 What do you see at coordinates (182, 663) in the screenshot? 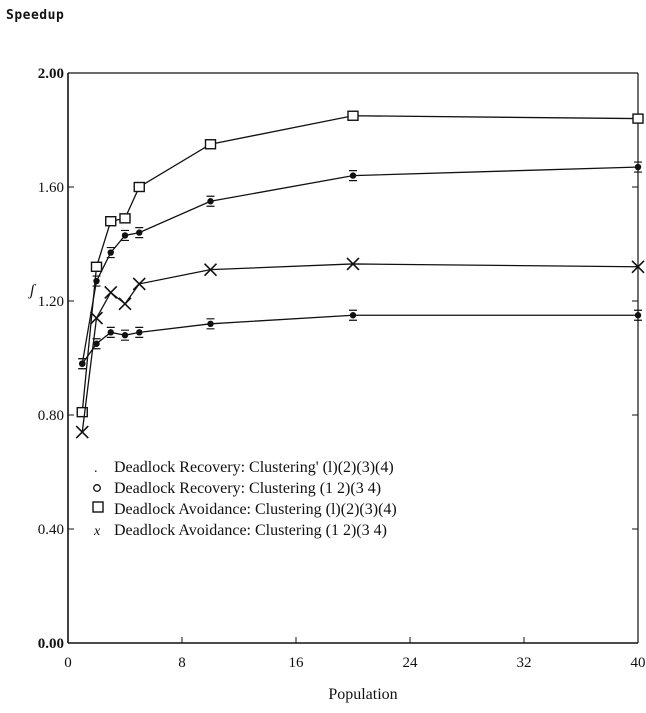
I see `x-tick-label: 8` at bounding box center [182, 663].